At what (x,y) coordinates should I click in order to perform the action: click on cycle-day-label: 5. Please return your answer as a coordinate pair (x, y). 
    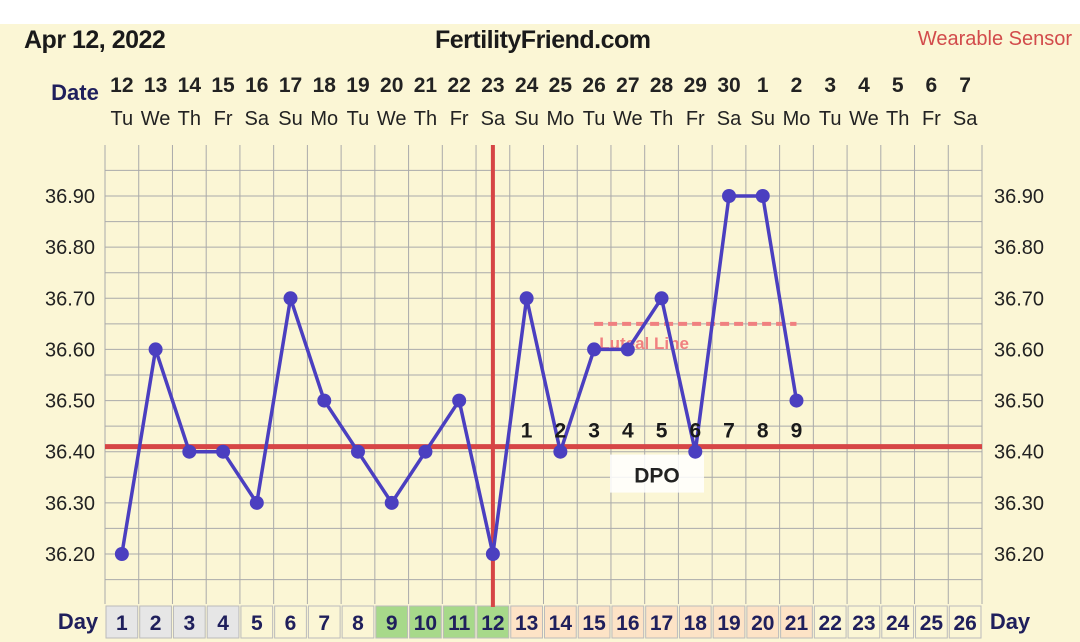
    Looking at the image, I should click on (257, 623).